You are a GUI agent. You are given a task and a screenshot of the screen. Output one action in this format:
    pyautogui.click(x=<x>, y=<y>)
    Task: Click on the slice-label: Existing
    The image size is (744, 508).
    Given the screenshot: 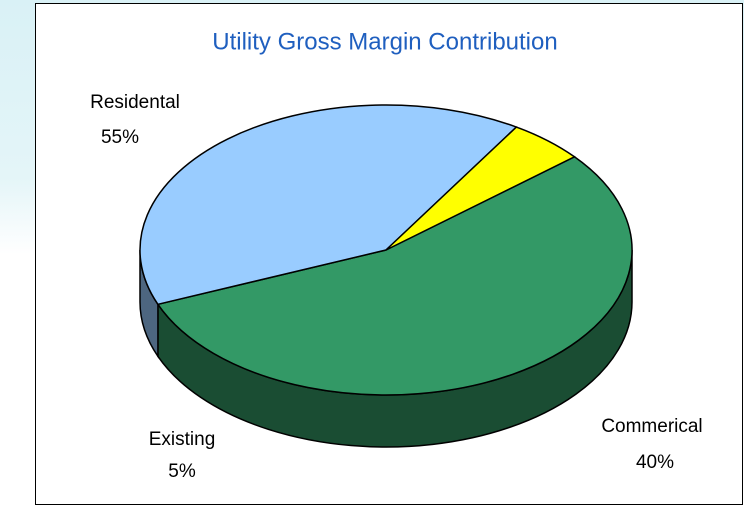 What is the action you would take?
    pyautogui.click(x=182, y=439)
    